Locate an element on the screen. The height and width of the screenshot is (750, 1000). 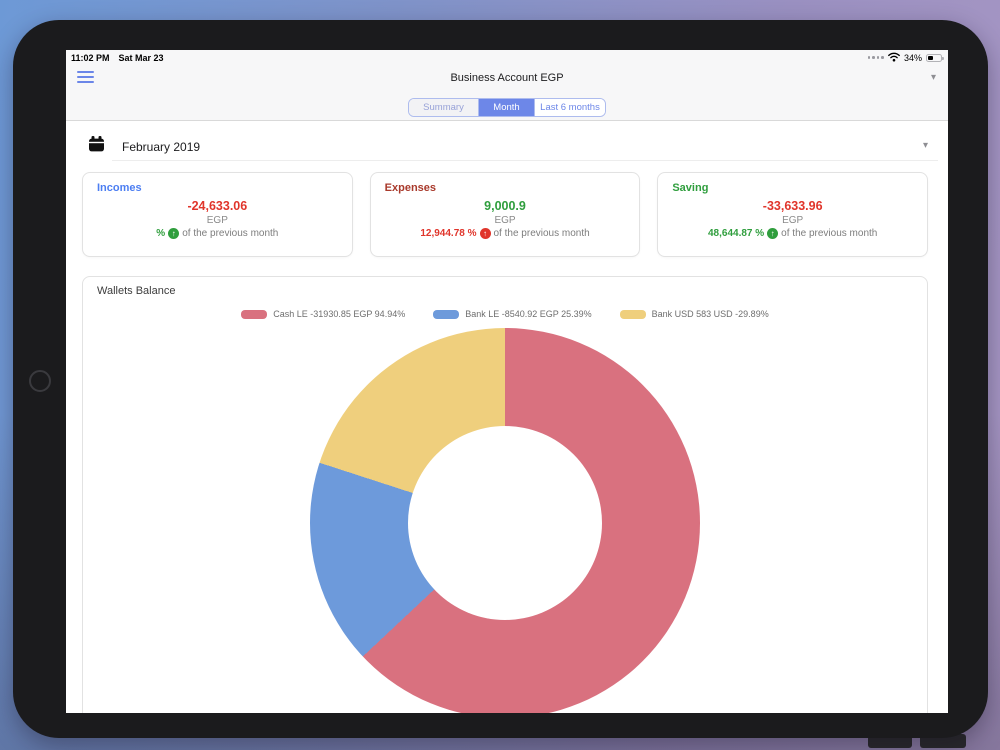
legend-label: Bank LE -8540.92 EGP 25.39% is located at coordinates (528, 314).